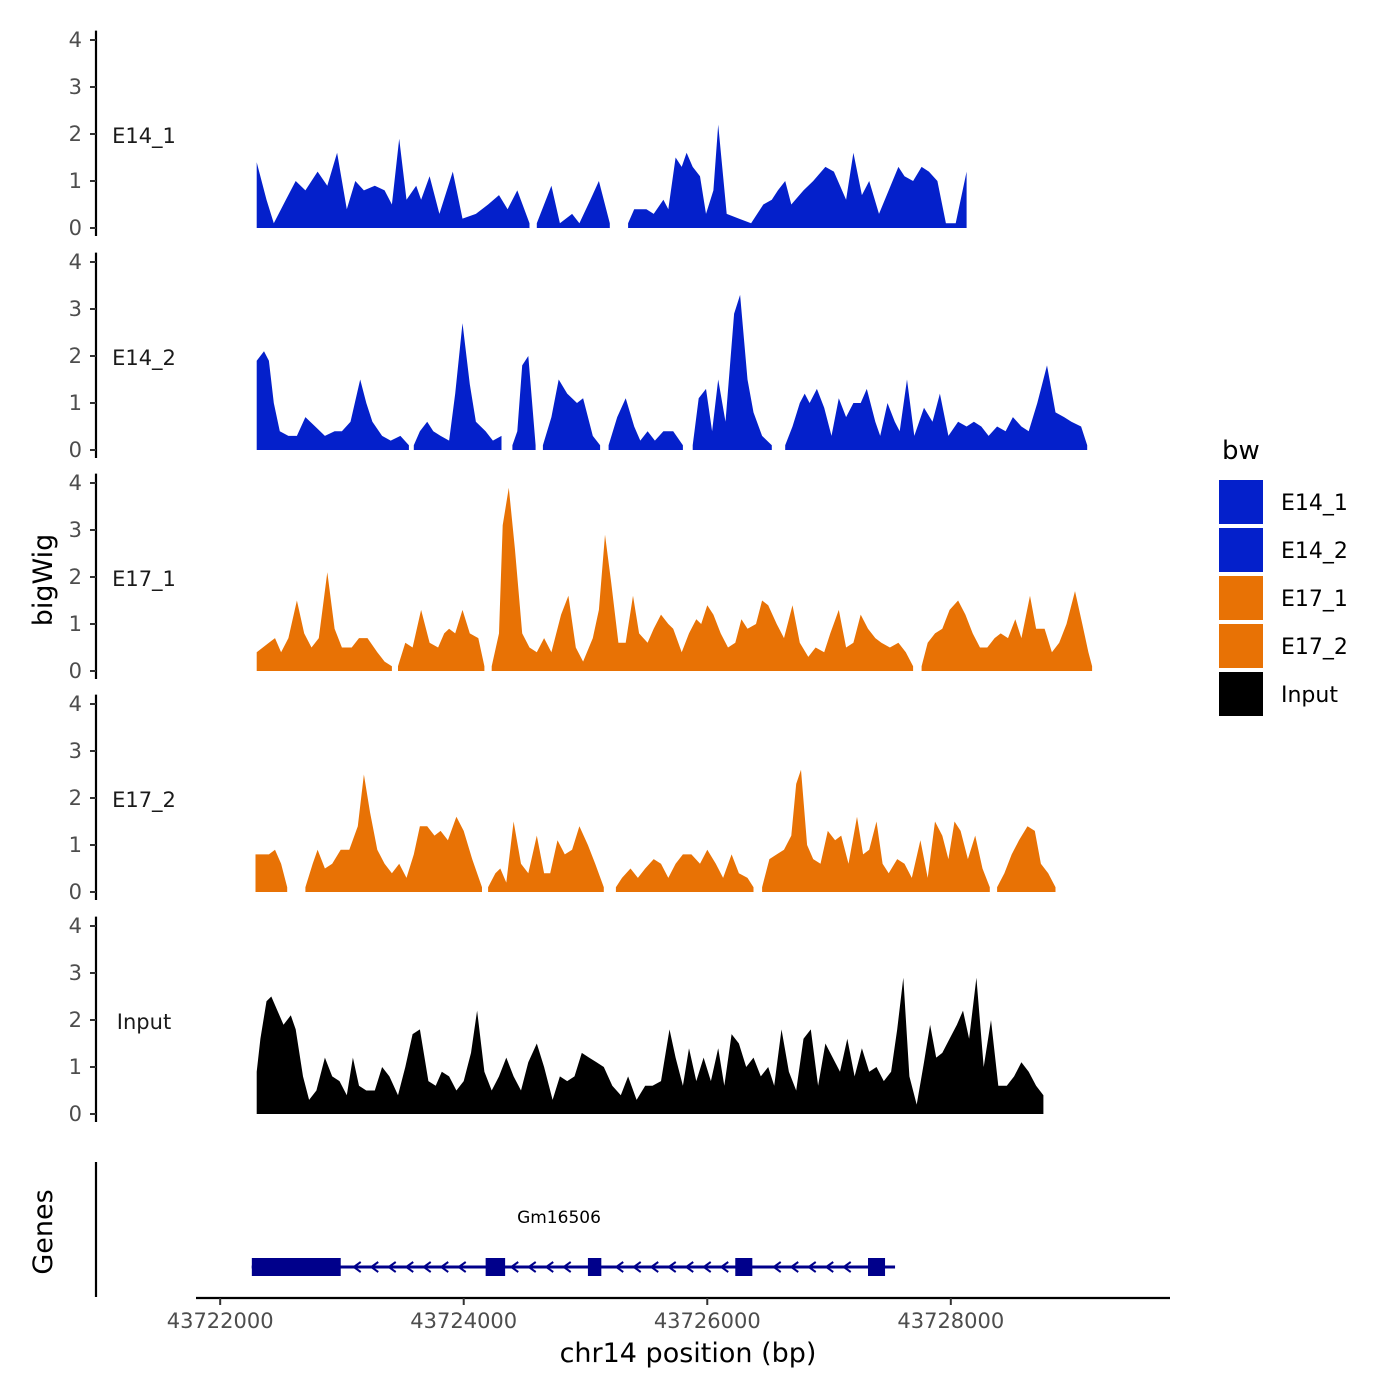 The image size is (1400, 1400). I want to click on x-tick-label: 43726000, so click(707, 1321).